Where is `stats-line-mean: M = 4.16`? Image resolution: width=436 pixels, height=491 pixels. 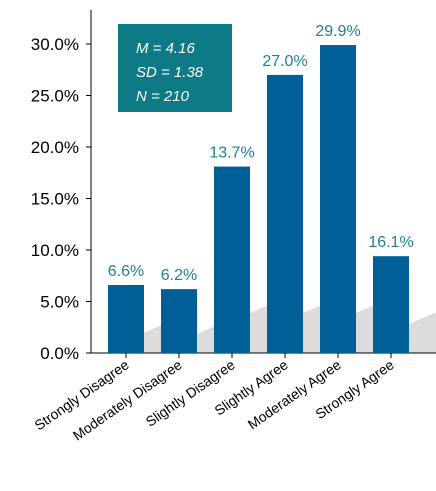
stats-line-mean: M = 4.16 is located at coordinates (165, 48).